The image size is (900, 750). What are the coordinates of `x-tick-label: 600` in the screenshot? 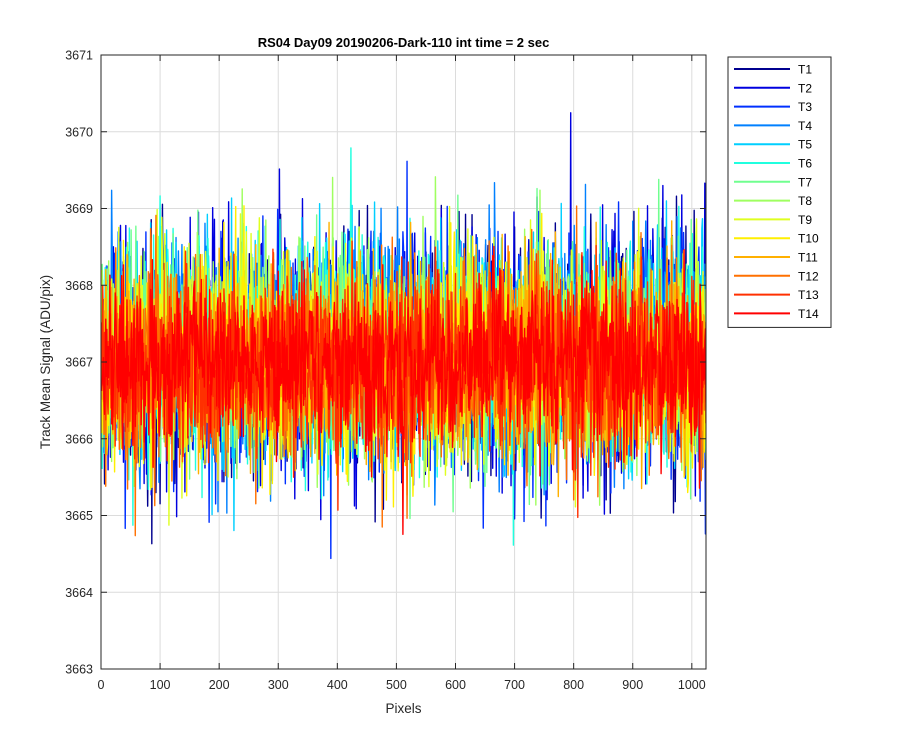 It's located at (455, 685).